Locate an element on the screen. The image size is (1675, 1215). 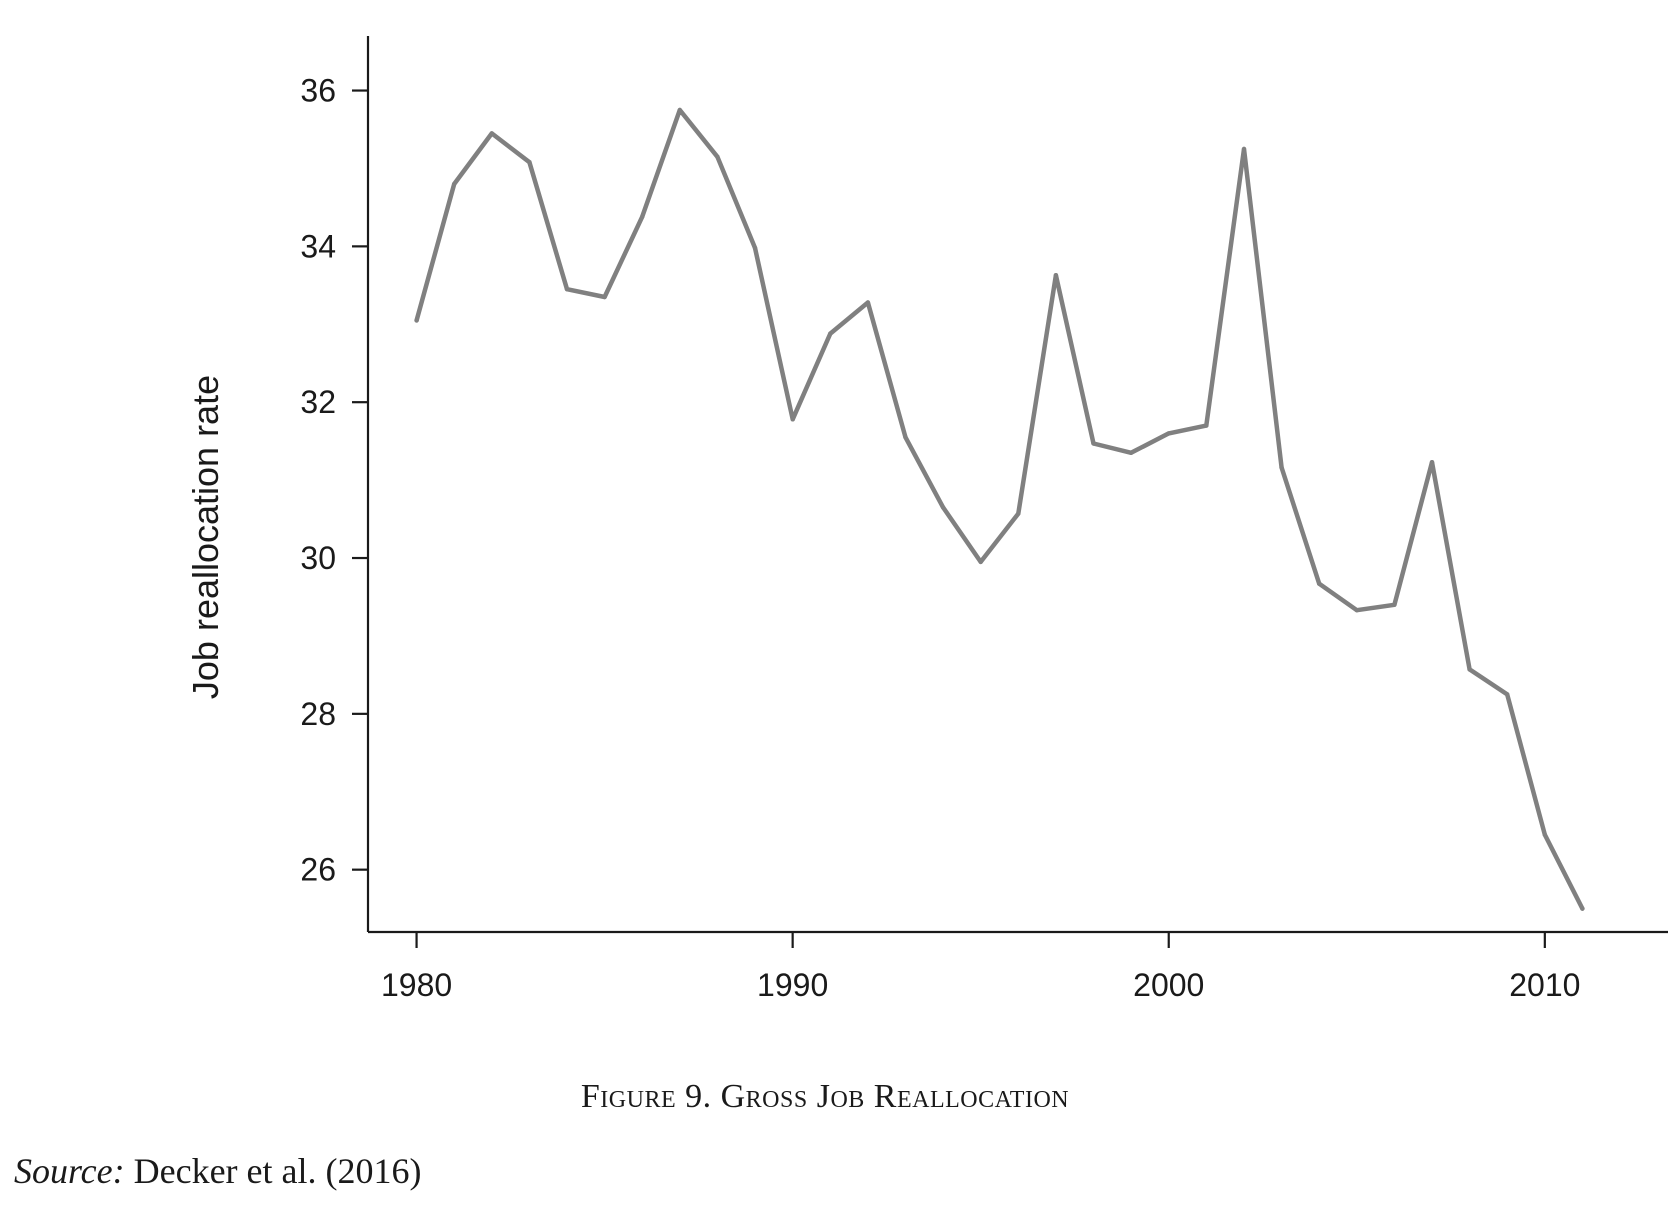
y-tick-label: 36 is located at coordinates (318, 91).